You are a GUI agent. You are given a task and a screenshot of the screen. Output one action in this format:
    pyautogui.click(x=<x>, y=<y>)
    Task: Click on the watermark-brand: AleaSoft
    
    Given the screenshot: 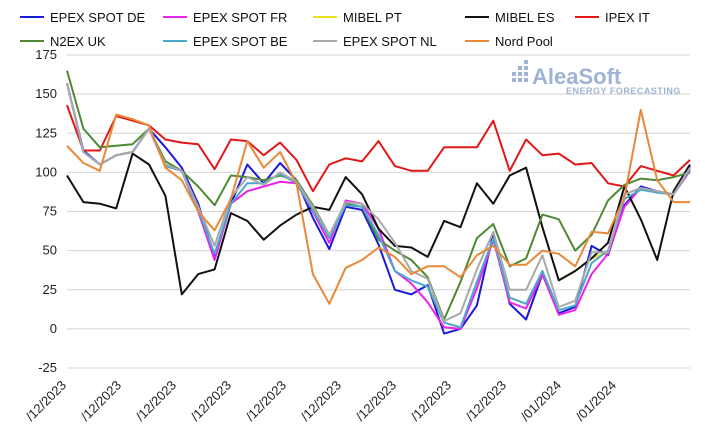 What is the action you would take?
    pyautogui.click(x=577, y=76)
    